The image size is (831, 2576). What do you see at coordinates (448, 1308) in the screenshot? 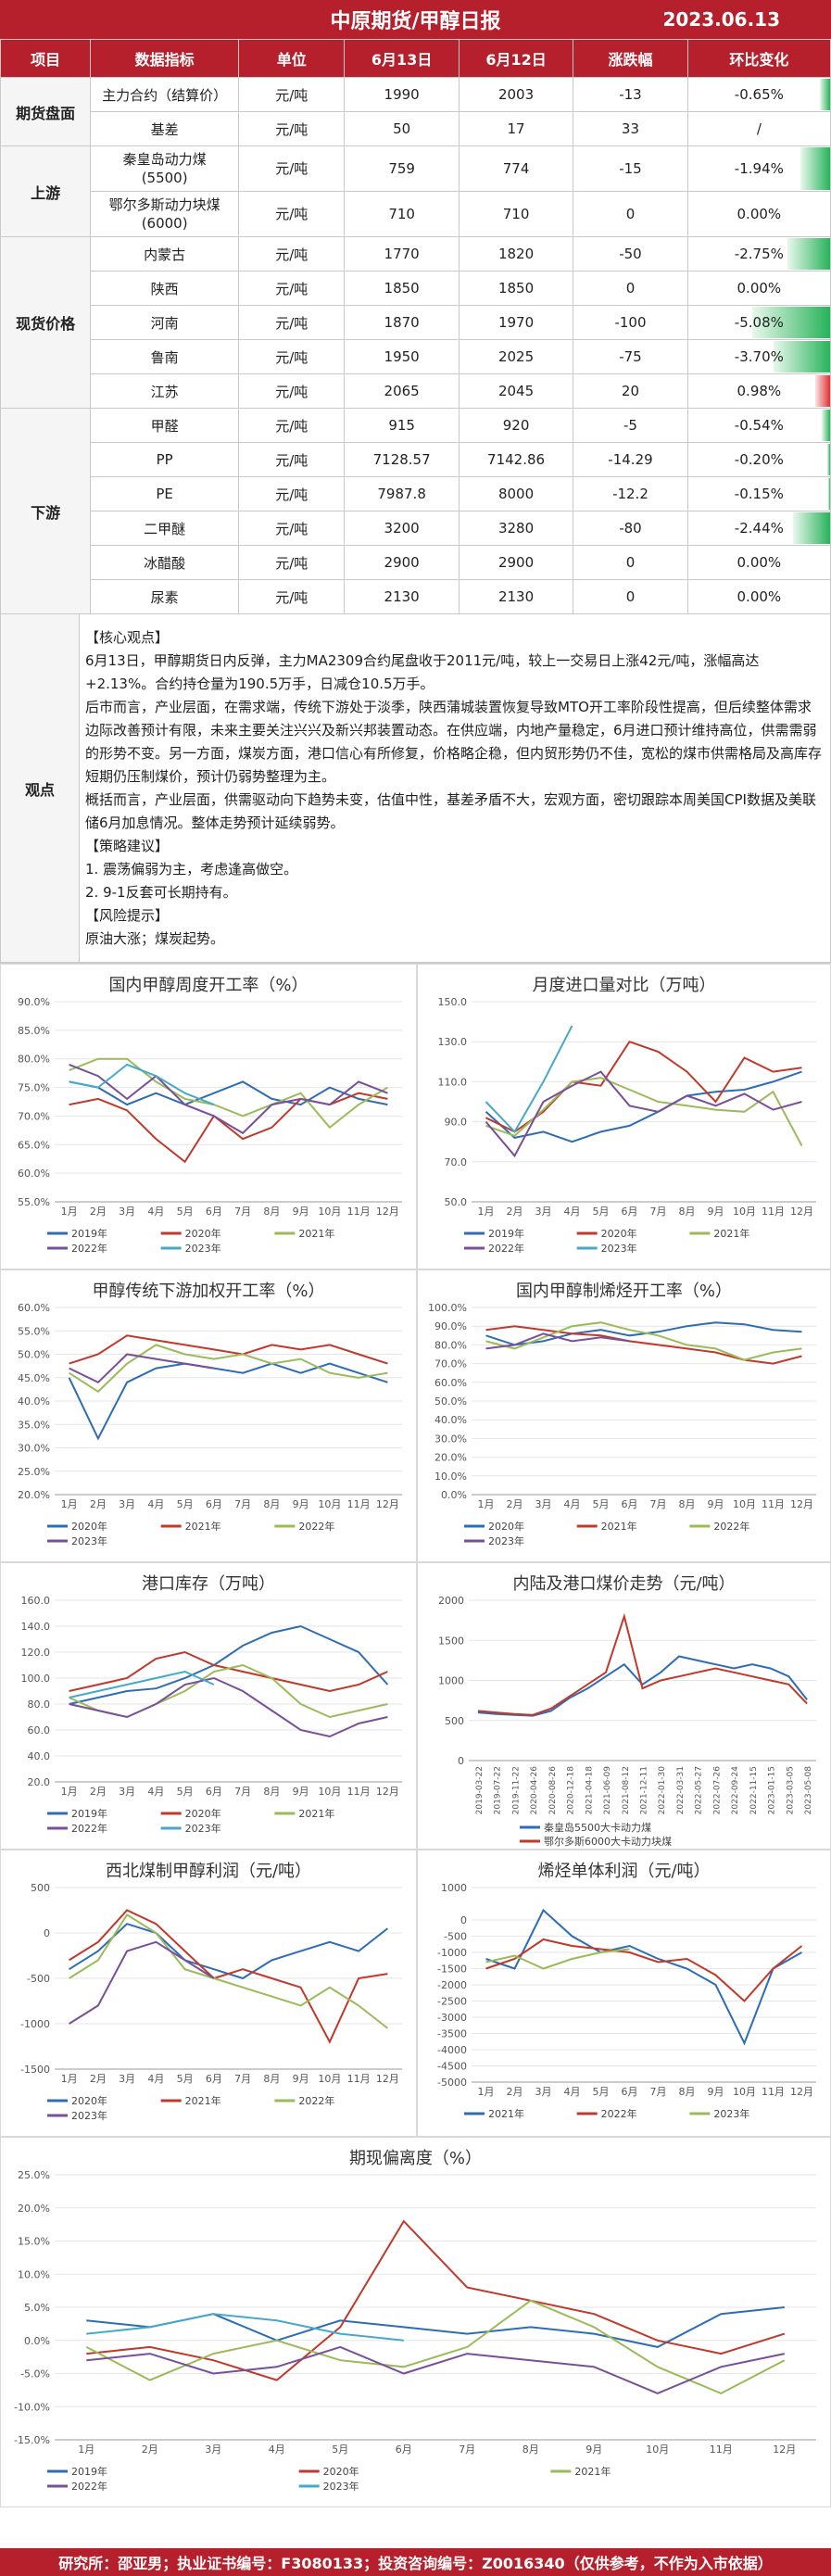
I see `y-tick-label: 100.0%` at bounding box center [448, 1308].